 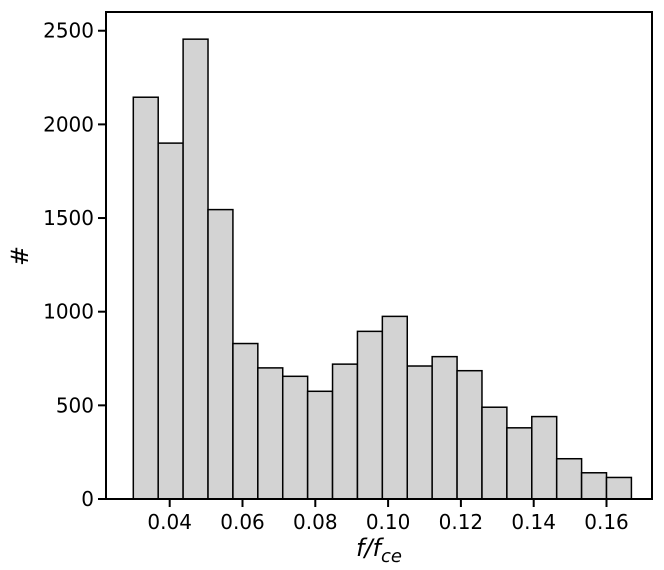 What do you see at coordinates (242, 522) in the screenshot?
I see `x-tick-label: 0.06` at bounding box center [242, 522].